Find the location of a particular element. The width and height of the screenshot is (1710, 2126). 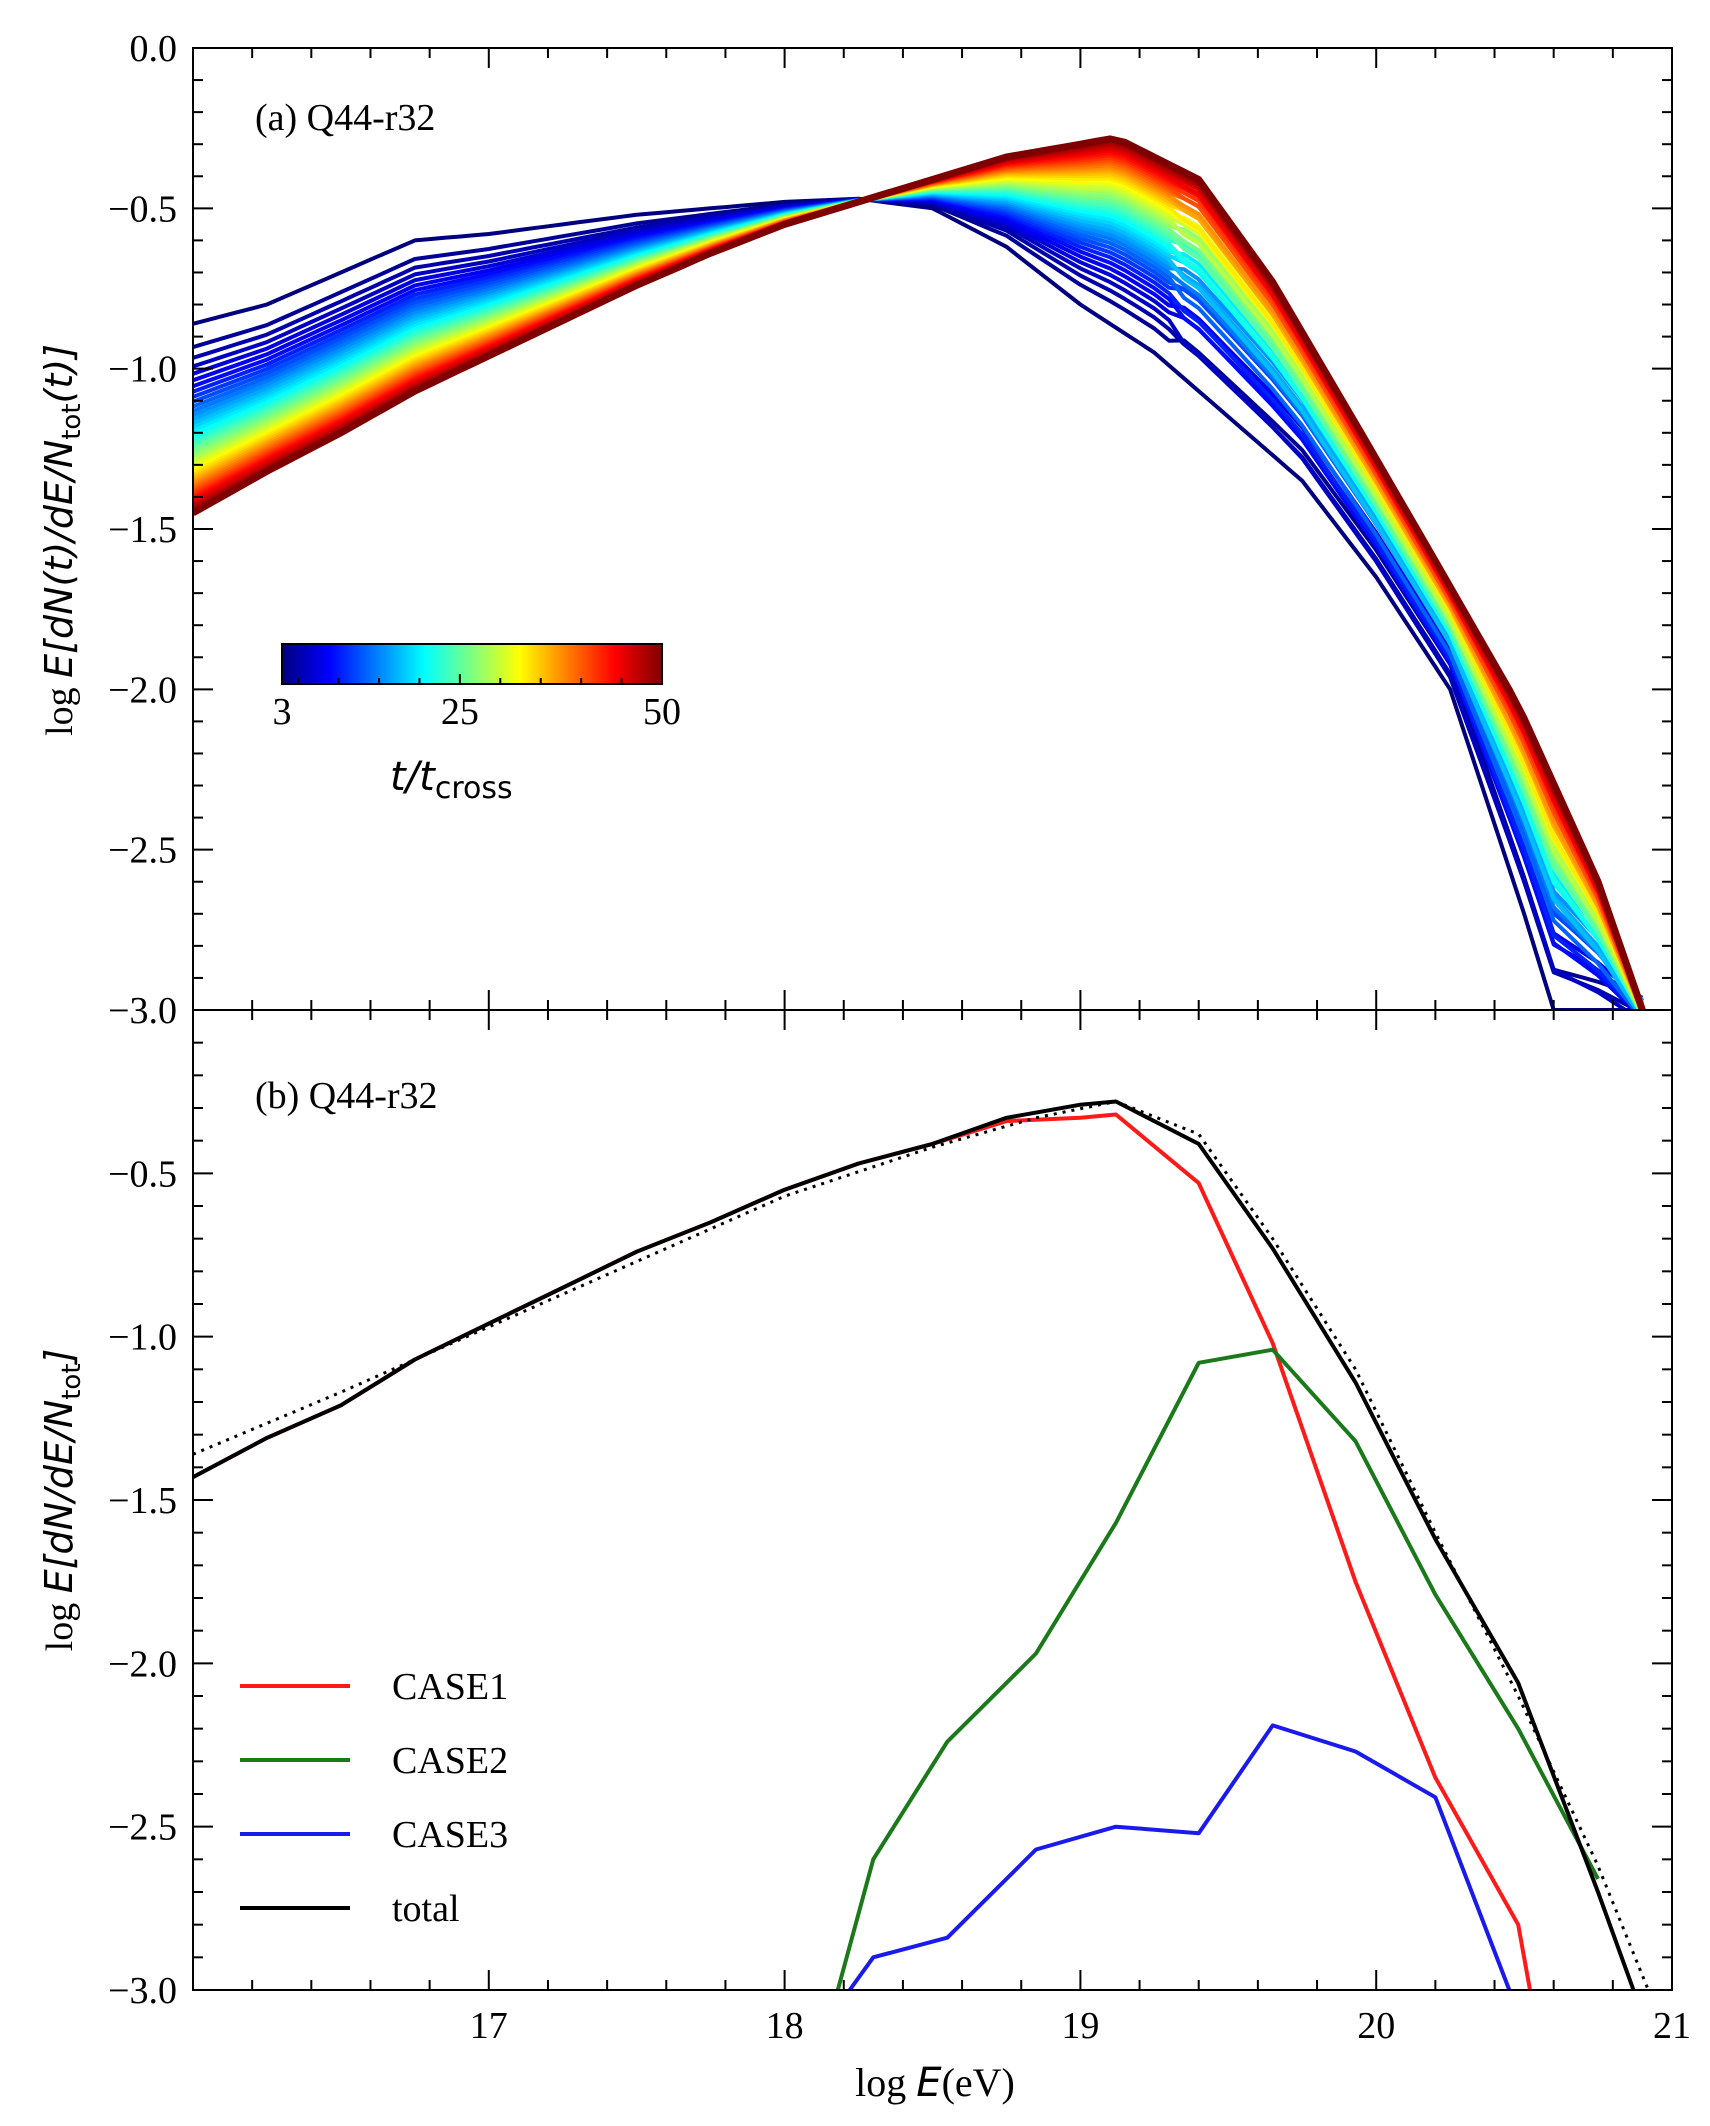

legend-label: total is located at coordinates (426, 1909).